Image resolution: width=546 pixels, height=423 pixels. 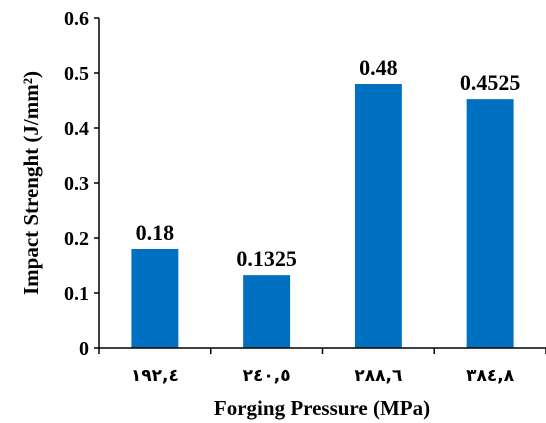 I want to click on x-axis-title: Forging Pressure (MPa), so click(x=322, y=408).